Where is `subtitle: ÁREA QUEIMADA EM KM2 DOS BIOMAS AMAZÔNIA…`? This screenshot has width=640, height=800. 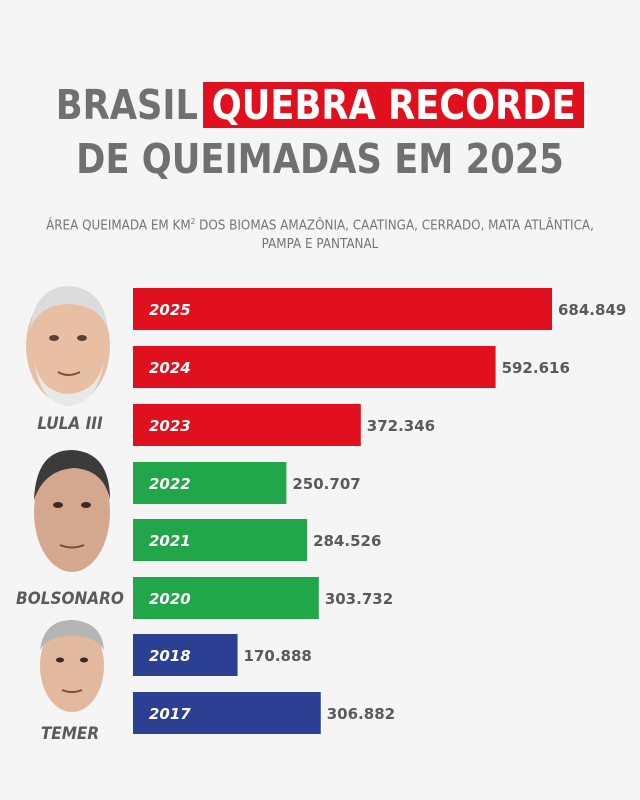
subtitle: ÁREA QUEIMADA EM KM2 DOS BIOMAS AMAZÔNIA… is located at coordinates (320, 233).